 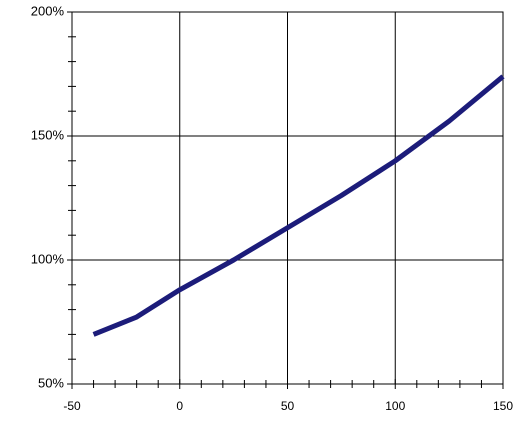 I want to click on y-tick-label: 50%, so click(x=51, y=382).